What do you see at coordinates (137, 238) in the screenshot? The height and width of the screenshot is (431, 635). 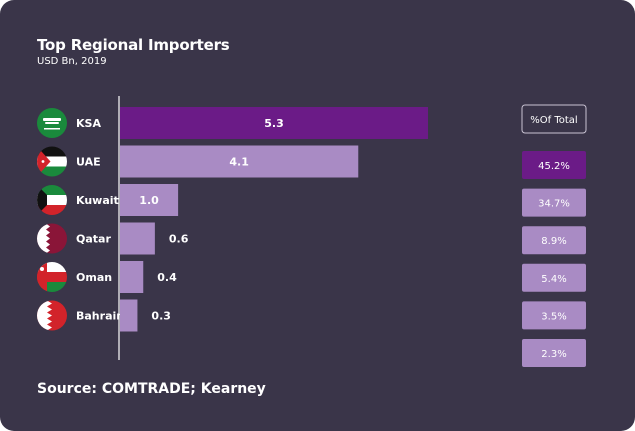 I see `bar-qatar` at bounding box center [137, 238].